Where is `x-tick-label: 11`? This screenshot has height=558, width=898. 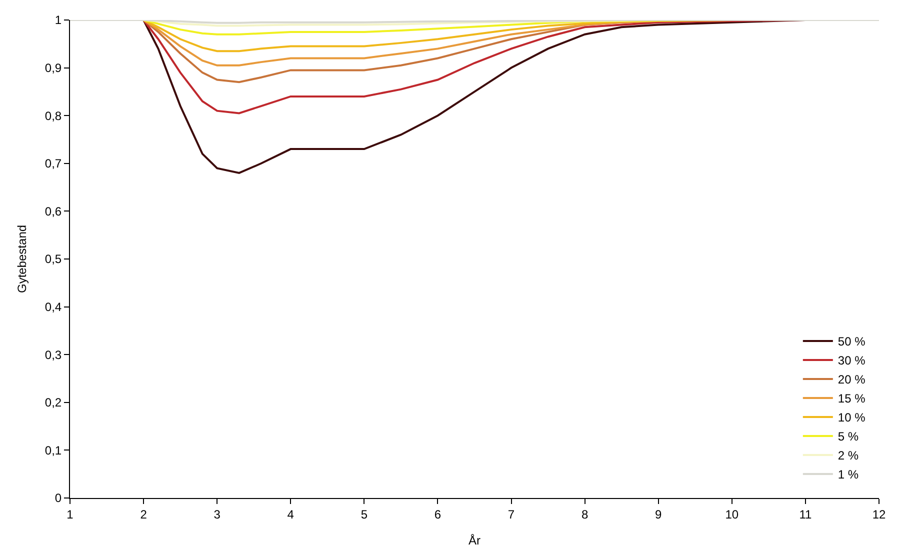
x-tick-label: 11 is located at coordinates (805, 514).